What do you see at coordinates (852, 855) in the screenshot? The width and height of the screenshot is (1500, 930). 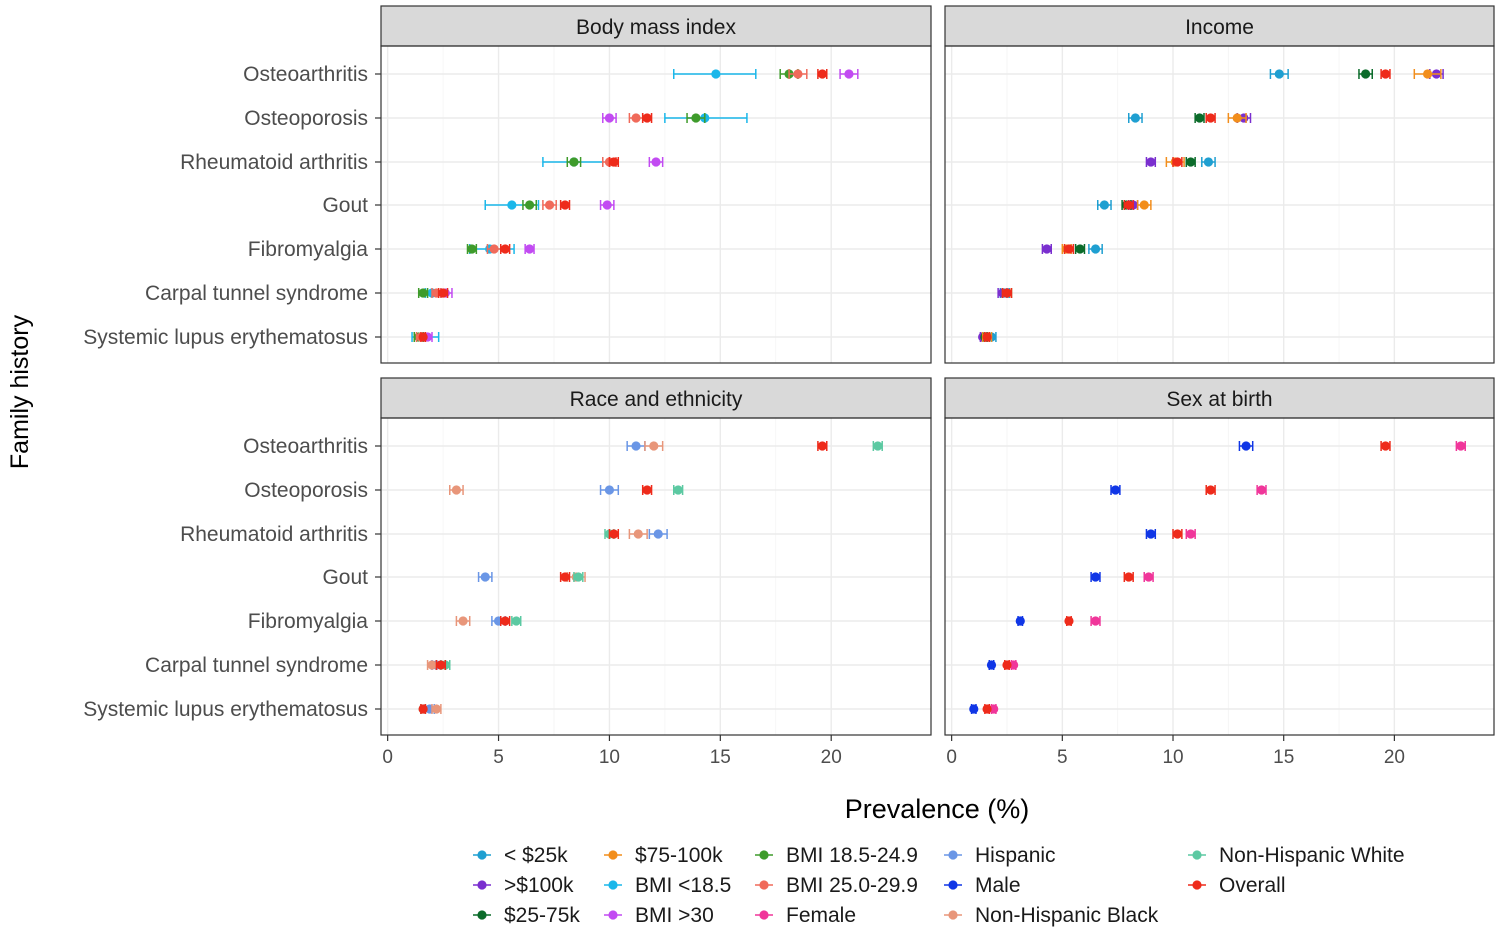 I see `legend-label: BMI 18.5-24.9` at bounding box center [852, 855].